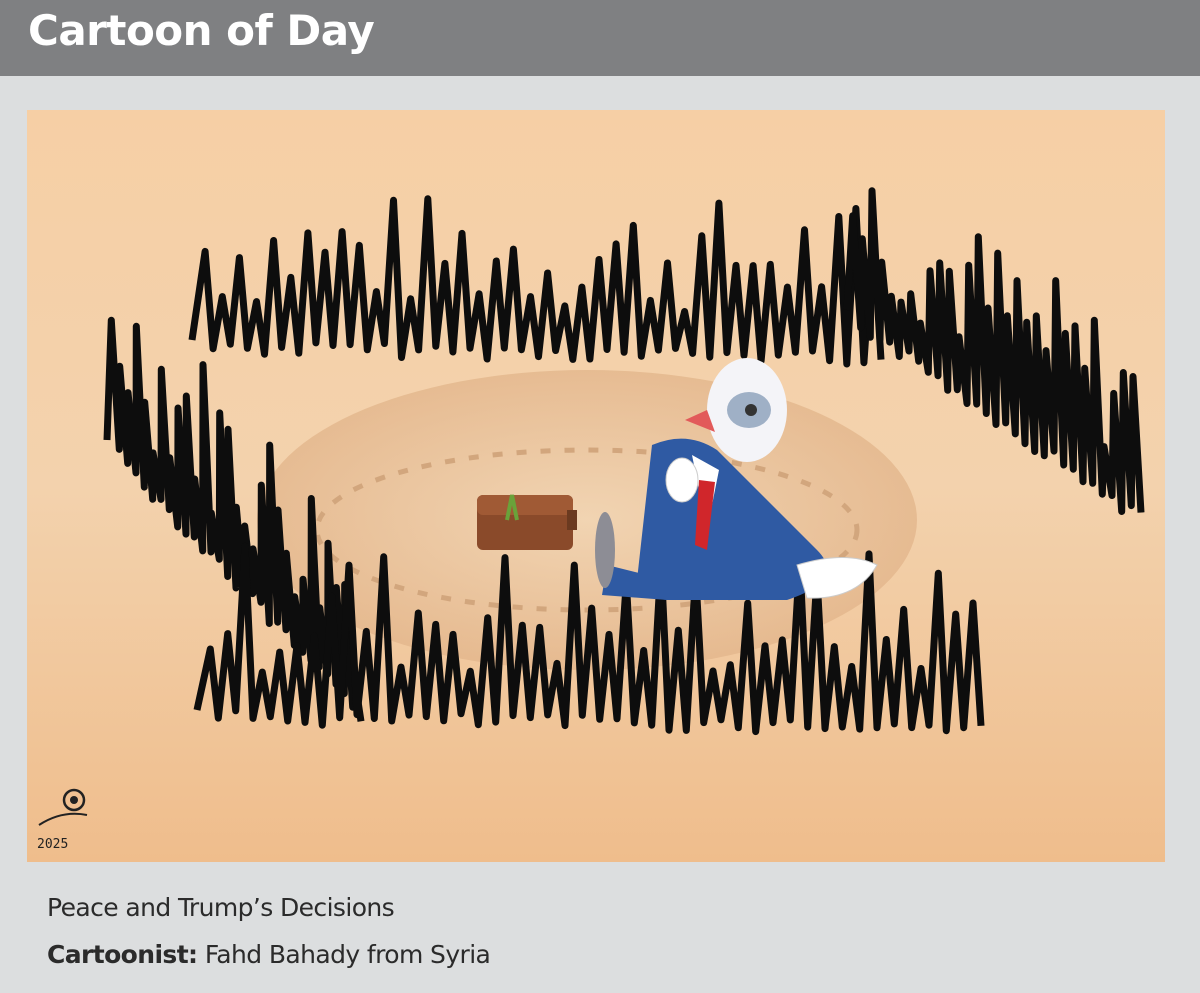 The image size is (1200, 993). I want to click on credit-label: Cartoonist:, so click(122, 954).